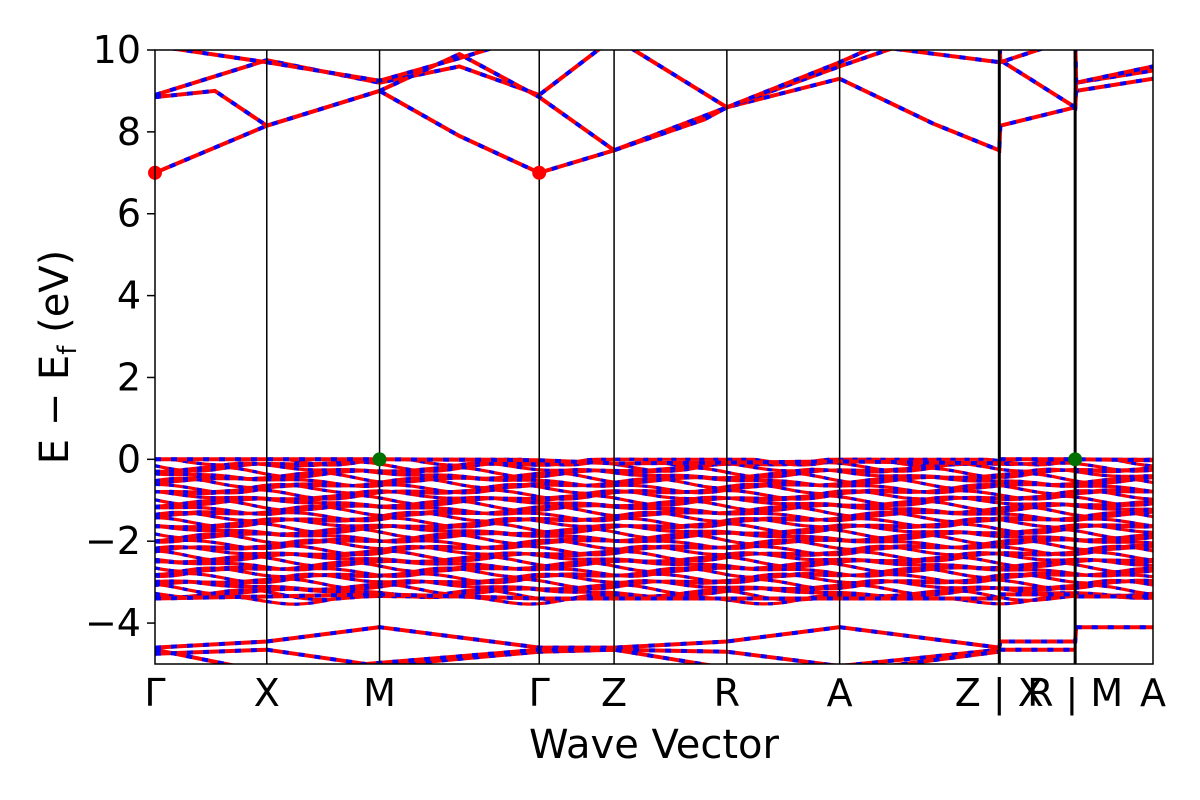 This screenshot has height=800, width=1200. What do you see at coordinates (120, 336) in the screenshot?
I see `y-axis-ticks: −4 −2 0 2 4 6 8 10` at bounding box center [120, 336].